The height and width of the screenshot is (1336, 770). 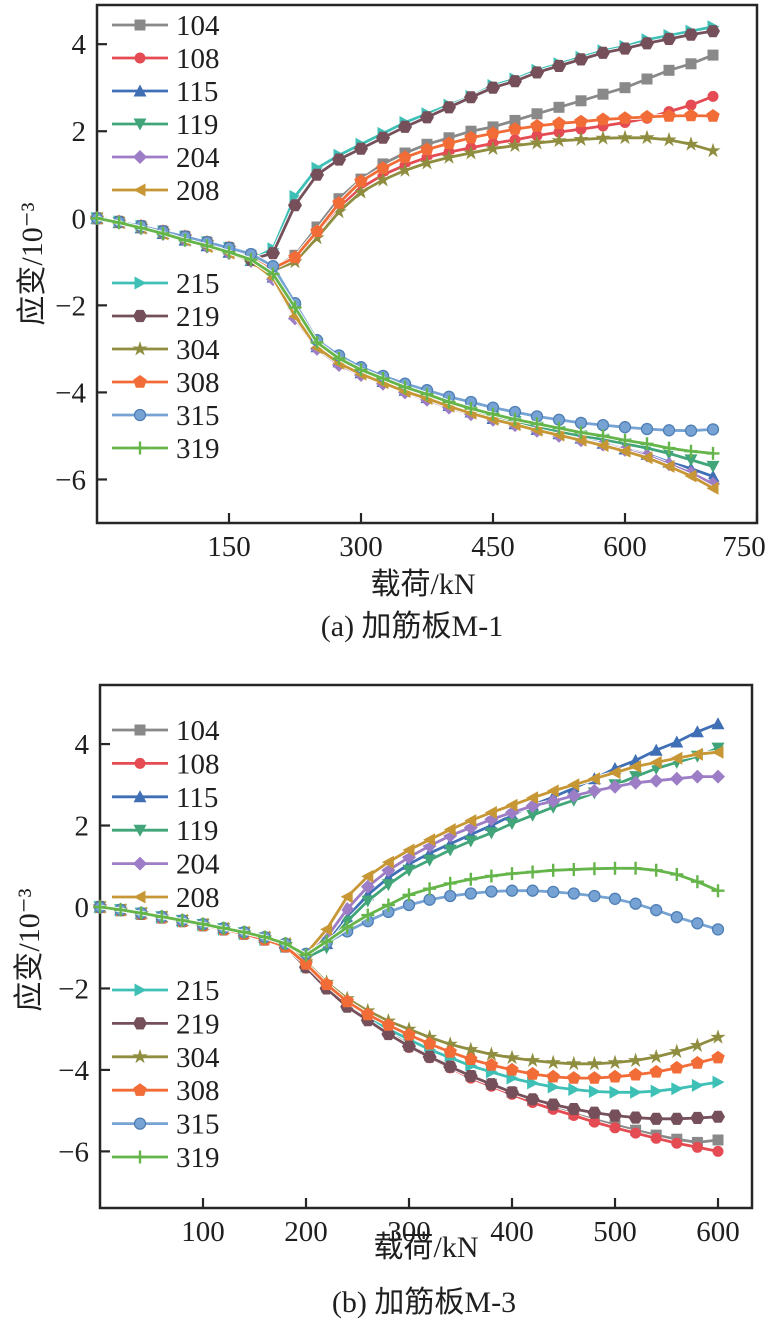 What do you see at coordinates (32, 264) in the screenshot?
I see `chart-a-y-axis-label: 应变/10⁻³` at bounding box center [32, 264].